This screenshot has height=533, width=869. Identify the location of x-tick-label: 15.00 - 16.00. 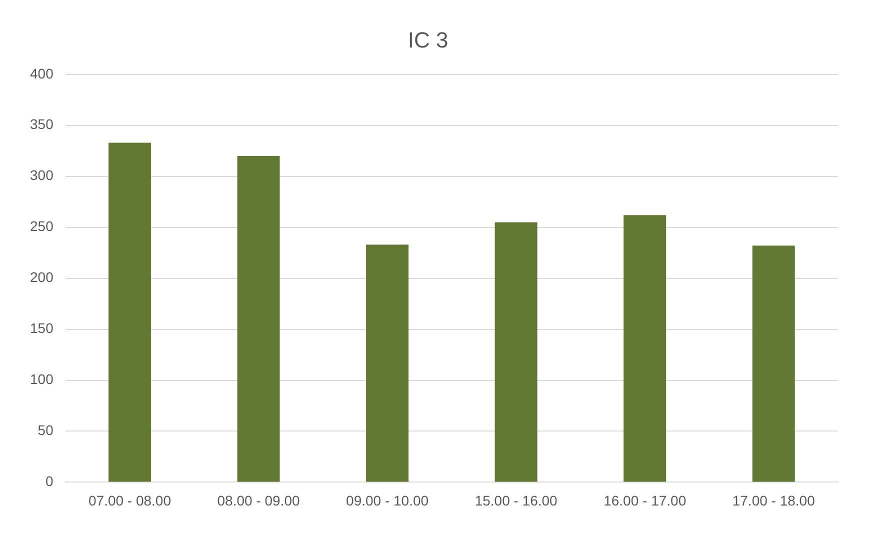
(516, 500).